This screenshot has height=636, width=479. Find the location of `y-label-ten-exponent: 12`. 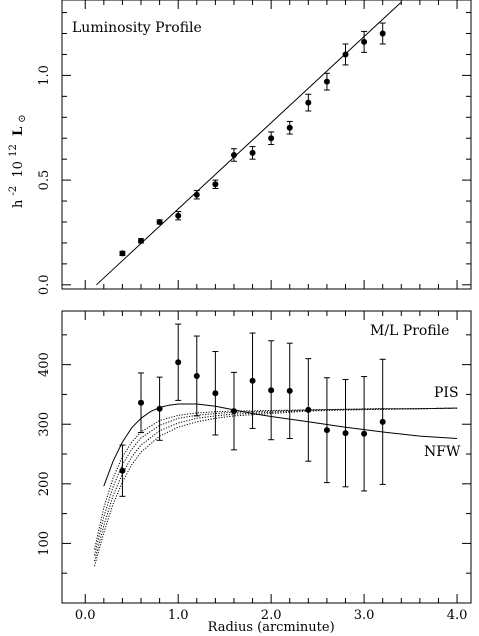

y-label-ten-exponent: 12 is located at coordinates (13, 150).